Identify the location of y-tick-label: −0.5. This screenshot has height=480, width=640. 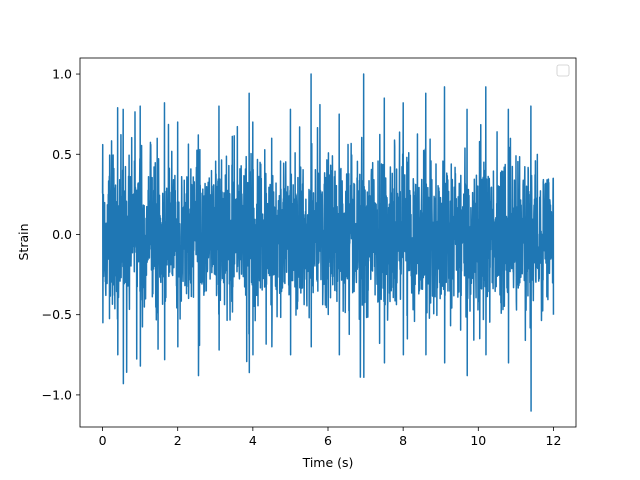
(57, 314).